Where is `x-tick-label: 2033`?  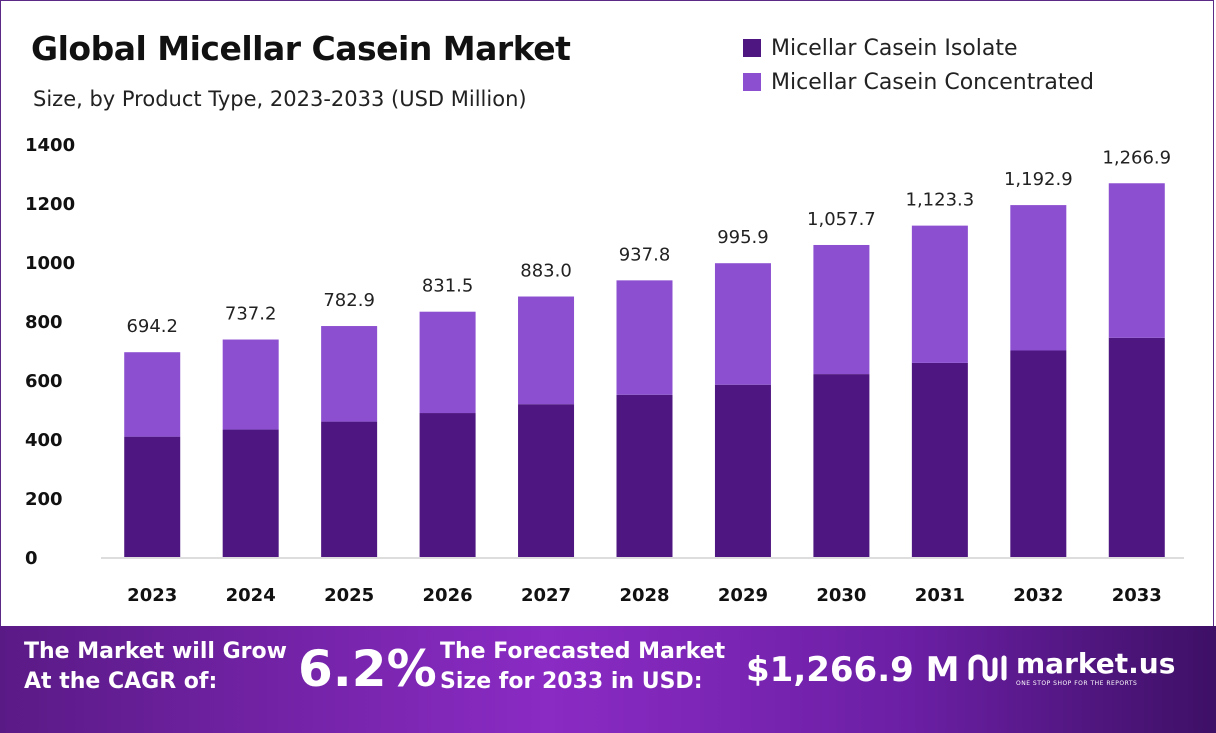
x-tick-label: 2033 is located at coordinates (1137, 595).